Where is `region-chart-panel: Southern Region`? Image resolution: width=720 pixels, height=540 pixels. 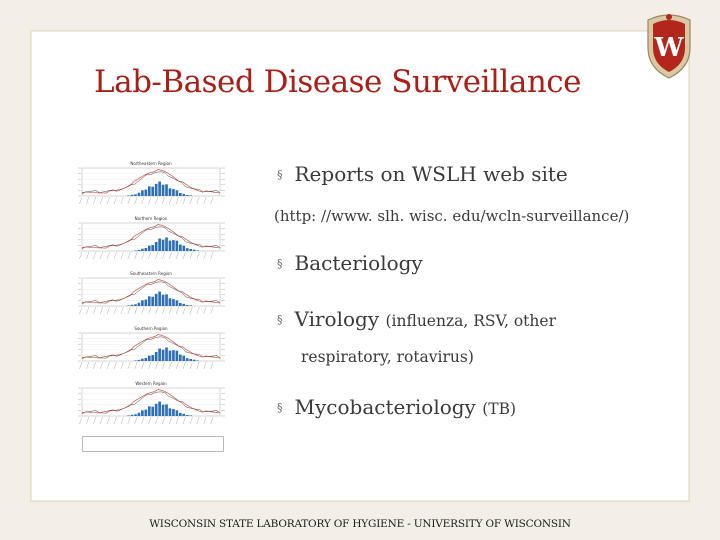
region-chart-panel: Southern Region is located at coordinates (151, 348).